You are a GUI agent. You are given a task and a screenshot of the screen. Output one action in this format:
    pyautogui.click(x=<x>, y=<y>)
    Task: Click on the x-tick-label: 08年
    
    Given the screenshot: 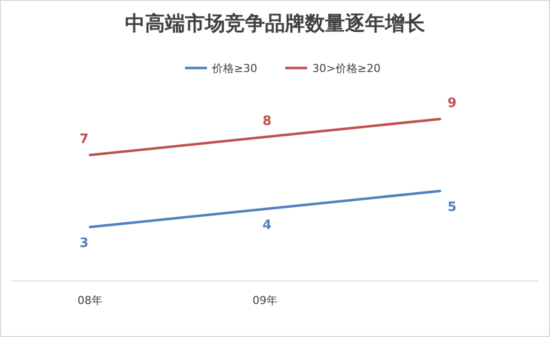 What is the action you would take?
    pyautogui.click(x=90, y=300)
    